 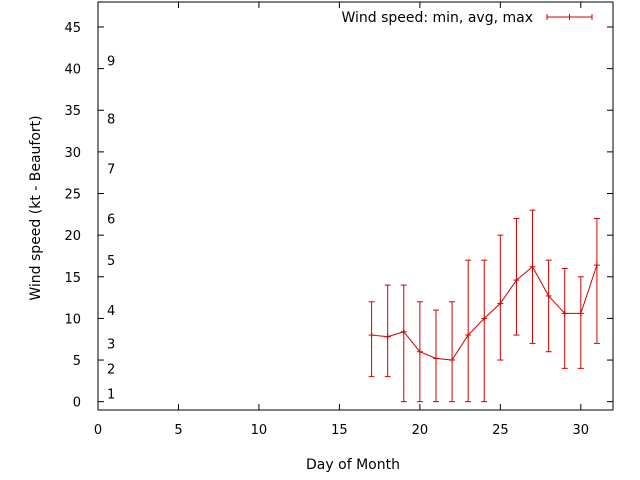 What do you see at coordinates (77, 361) in the screenshot?
I see `y-tick-label: 5` at bounding box center [77, 361].